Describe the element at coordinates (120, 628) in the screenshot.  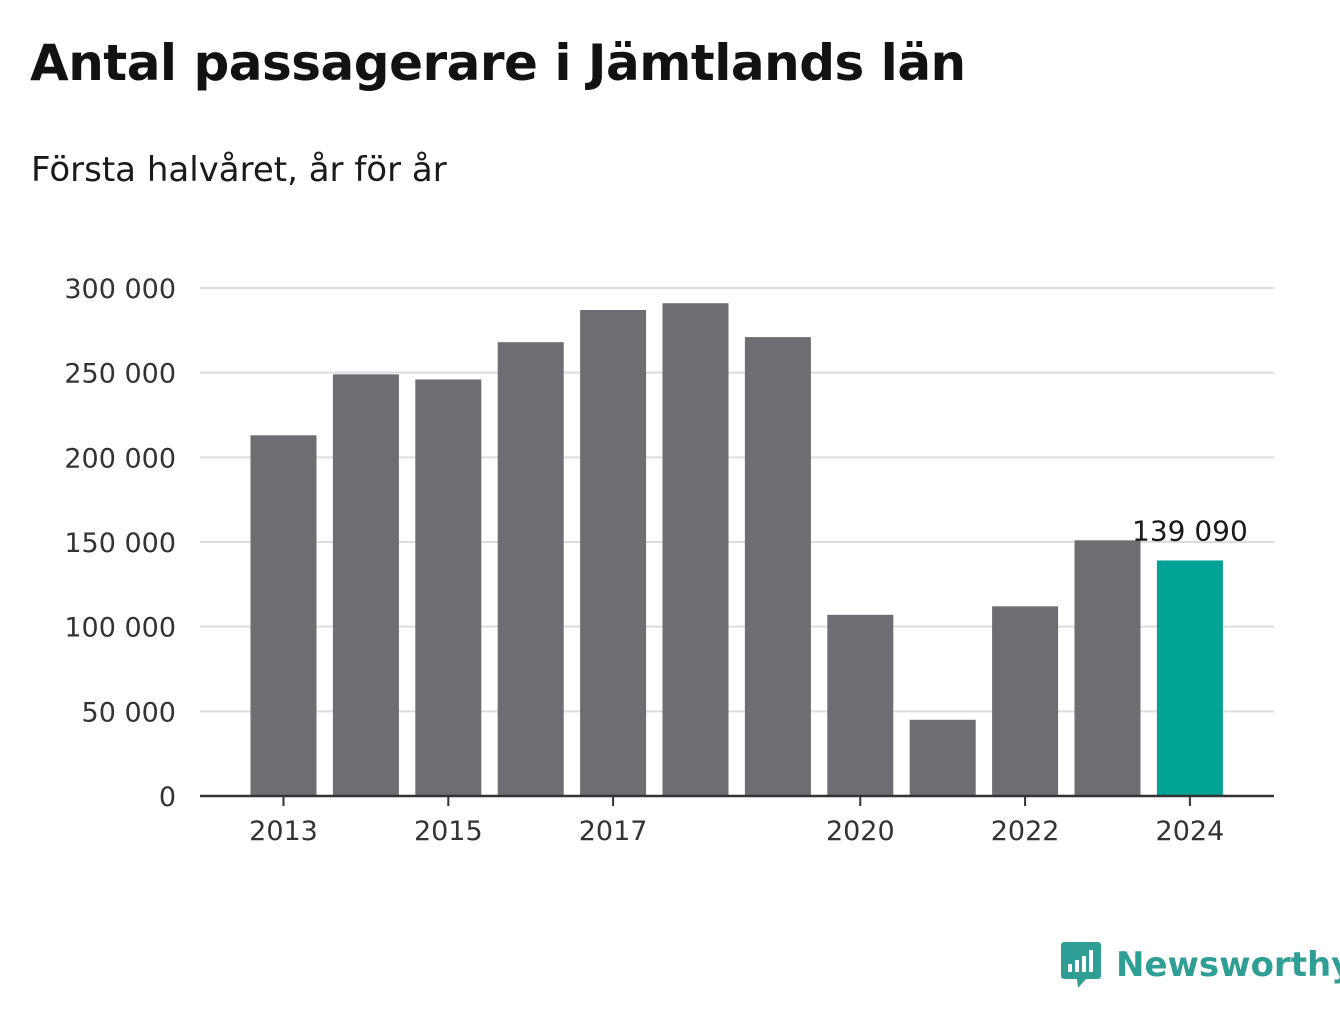
I see `y-tick-label: 100 000` at that location.